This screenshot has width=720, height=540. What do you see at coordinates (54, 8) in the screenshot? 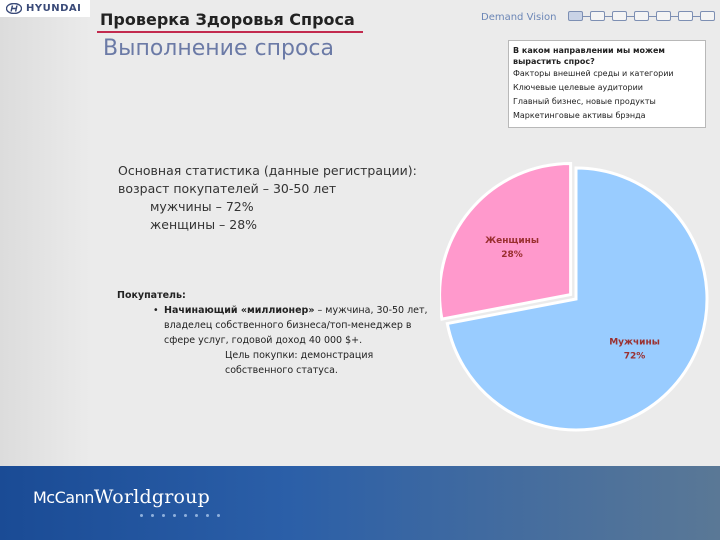
I see `logo-wordmark: HYUNDAI` at bounding box center [54, 8].